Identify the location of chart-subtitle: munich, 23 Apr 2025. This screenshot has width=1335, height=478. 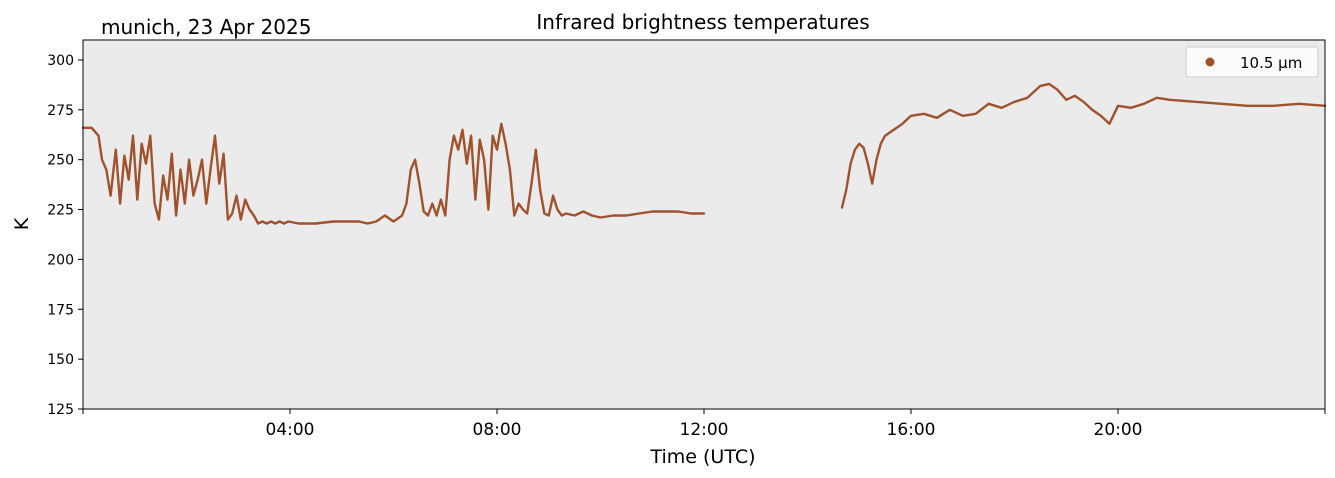
(206, 27).